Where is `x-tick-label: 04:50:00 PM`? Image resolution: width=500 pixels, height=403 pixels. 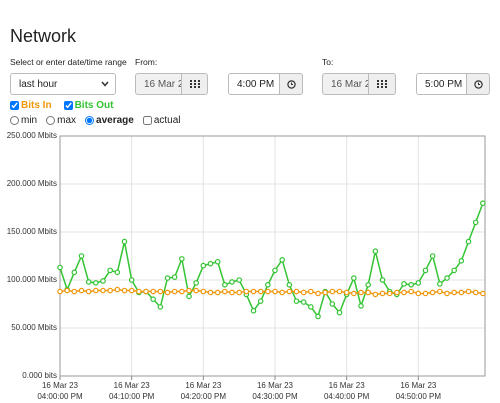 x-tick-label: 04:50:00 PM is located at coordinates (419, 396).